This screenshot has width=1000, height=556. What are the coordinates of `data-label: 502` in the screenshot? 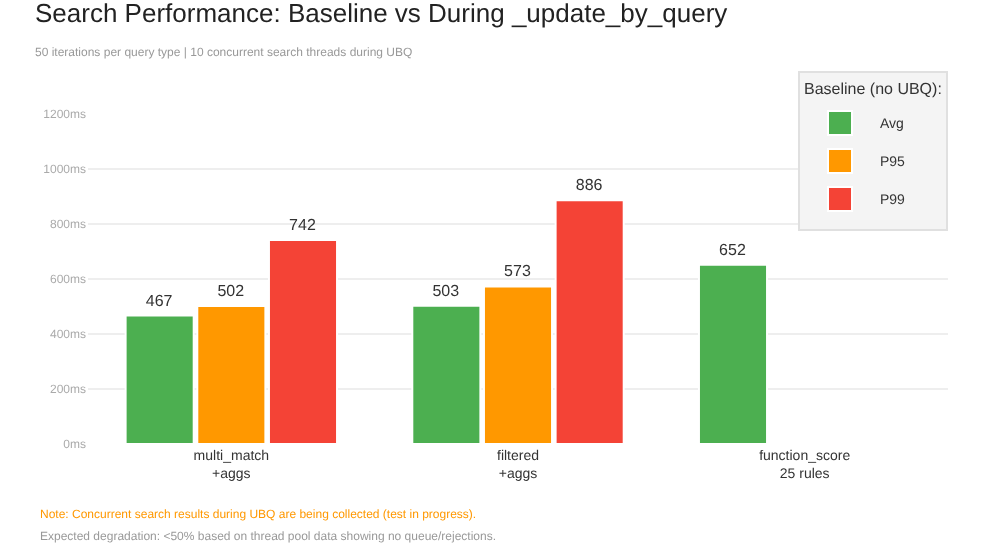 It's located at (231, 290).